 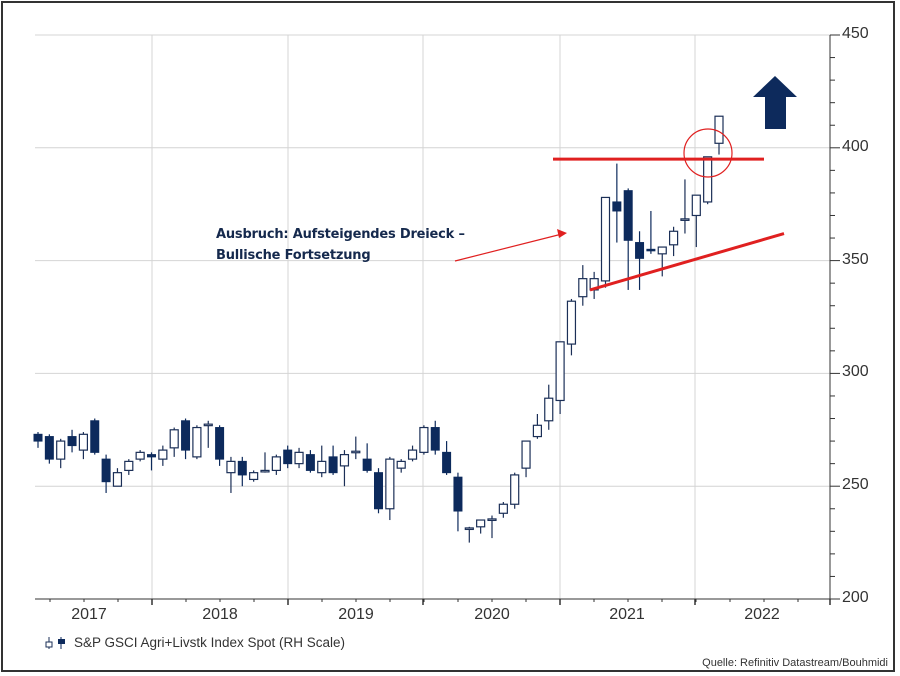 What do you see at coordinates (492, 614) in the screenshot?
I see `x-label-2020: 2020` at bounding box center [492, 614].